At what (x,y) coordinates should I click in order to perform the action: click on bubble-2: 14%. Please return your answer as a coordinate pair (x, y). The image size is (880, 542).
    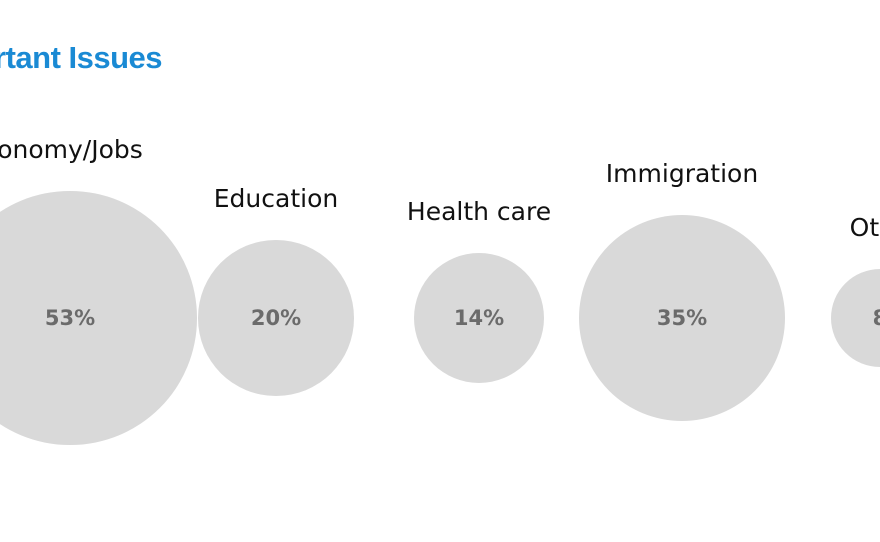
    Looking at the image, I should click on (479, 318).